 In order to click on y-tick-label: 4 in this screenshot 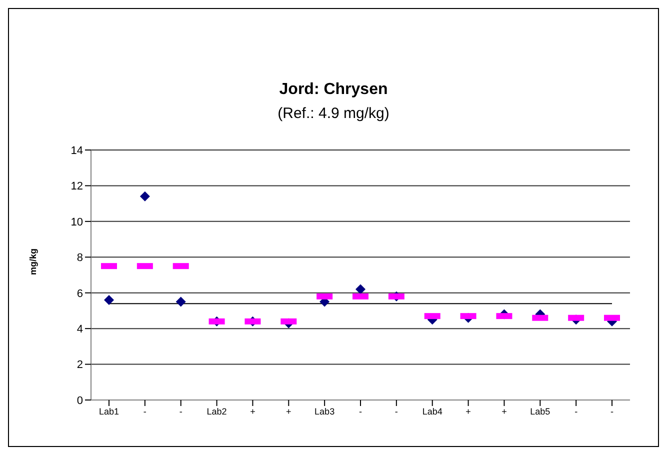, I will do `click(79, 329)`.